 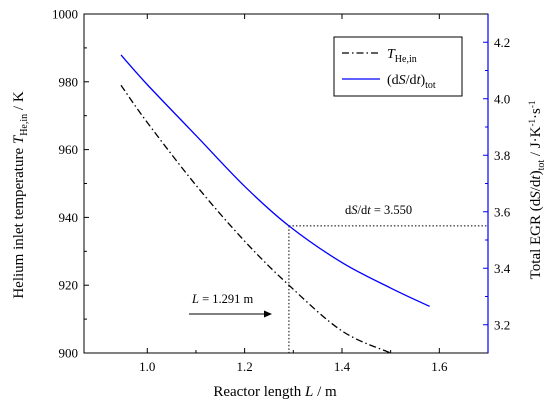 What do you see at coordinates (20, 194) in the screenshot?
I see `y-axis-left-title: Helium inlet temperature THe,in / K` at bounding box center [20, 194].